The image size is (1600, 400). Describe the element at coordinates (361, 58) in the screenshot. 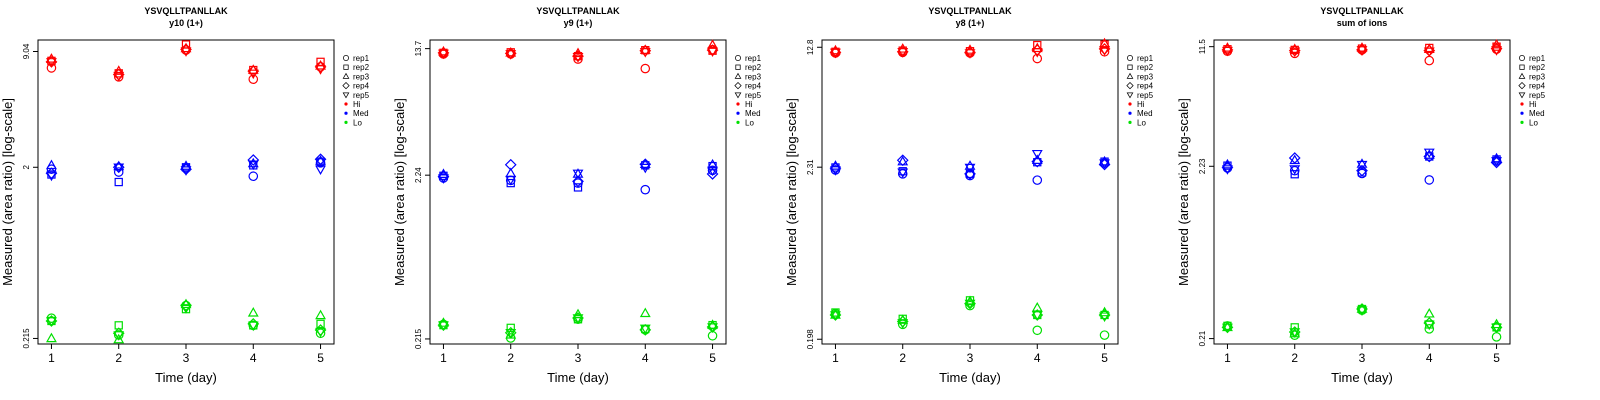

I see `legend-label: rep1` at that location.